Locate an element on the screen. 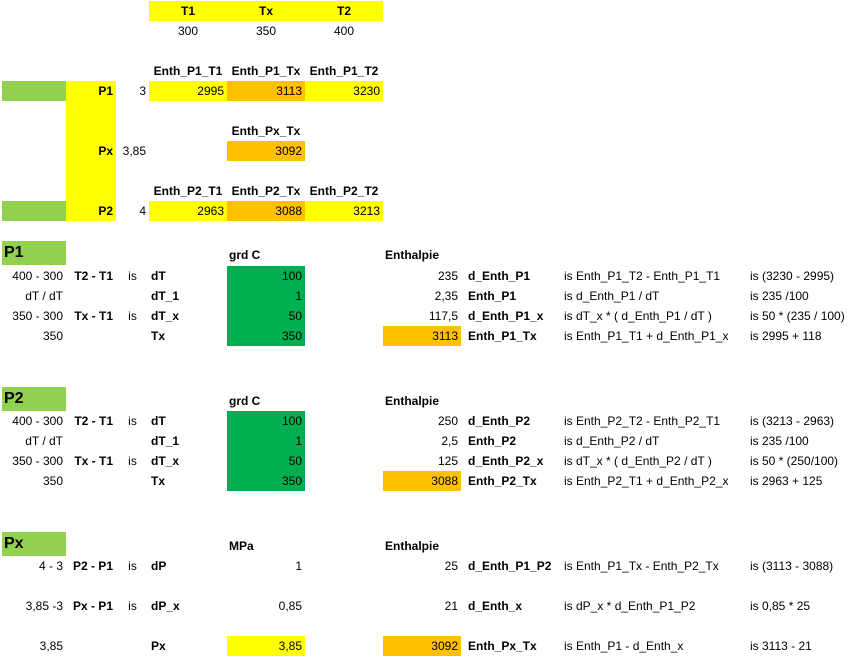  p2-row-calculation: is 235 /100 is located at coordinates (779, 441).